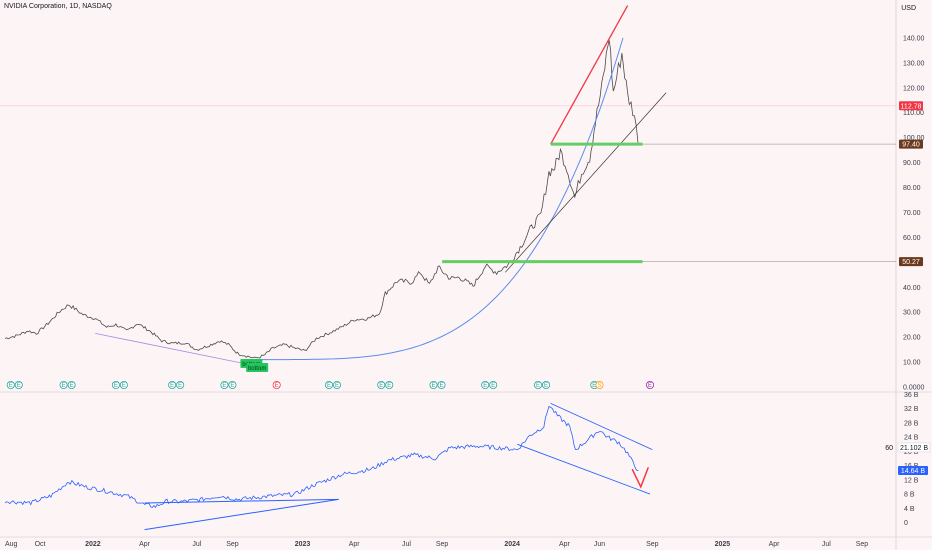 The width and height of the screenshot is (932, 550). Describe the element at coordinates (911, 480) in the screenshot. I see `indicator-axis-tick: 12 B` at that location.